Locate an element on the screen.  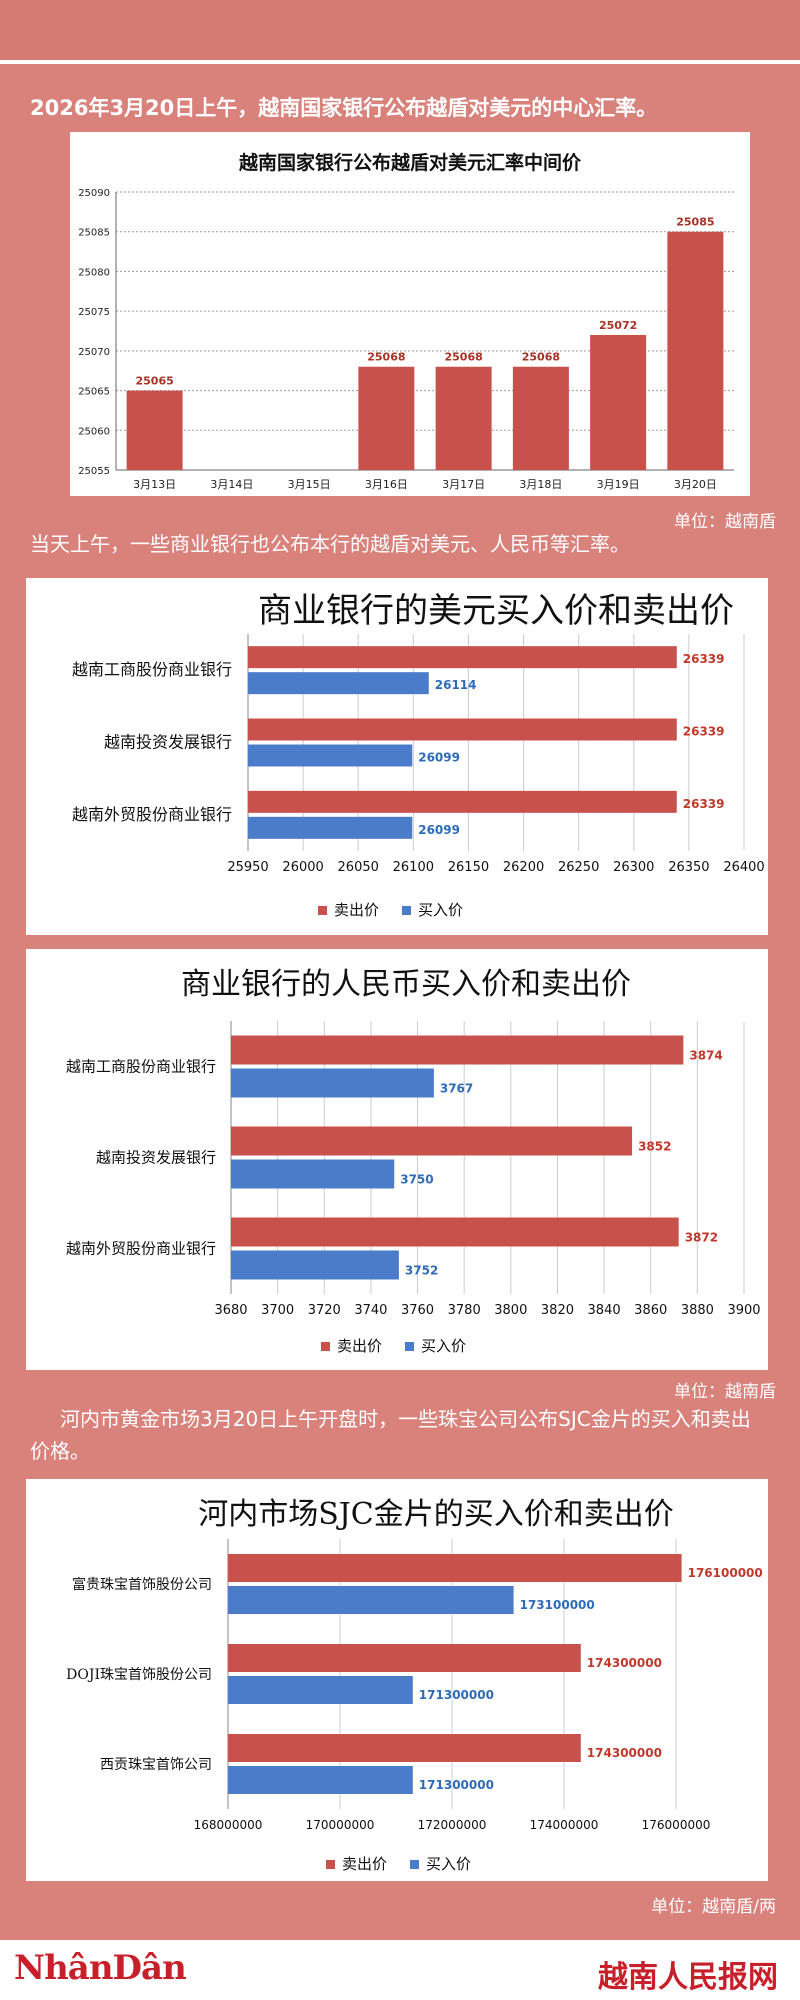
unit-label-2: 单位：越南盾 is located at coordinates (725, 1392).